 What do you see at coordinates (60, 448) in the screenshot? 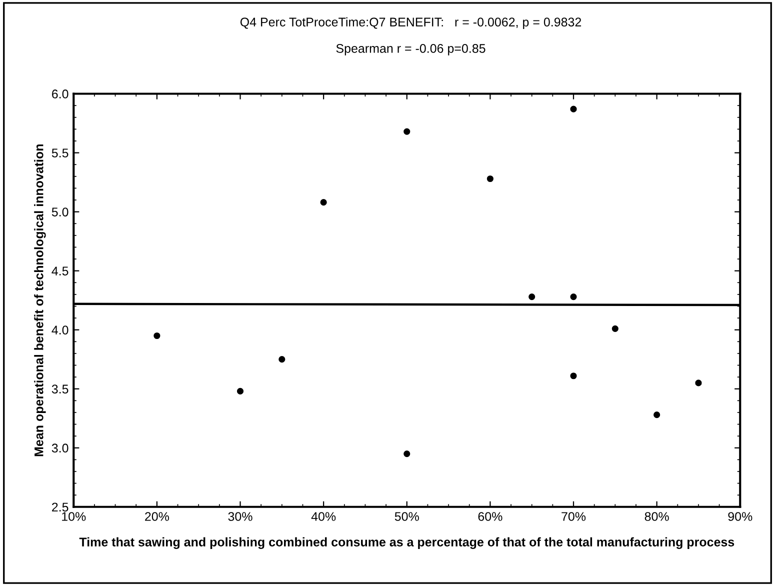
I see `y-tick-label: 3.0` at bounding box center [60, 448].